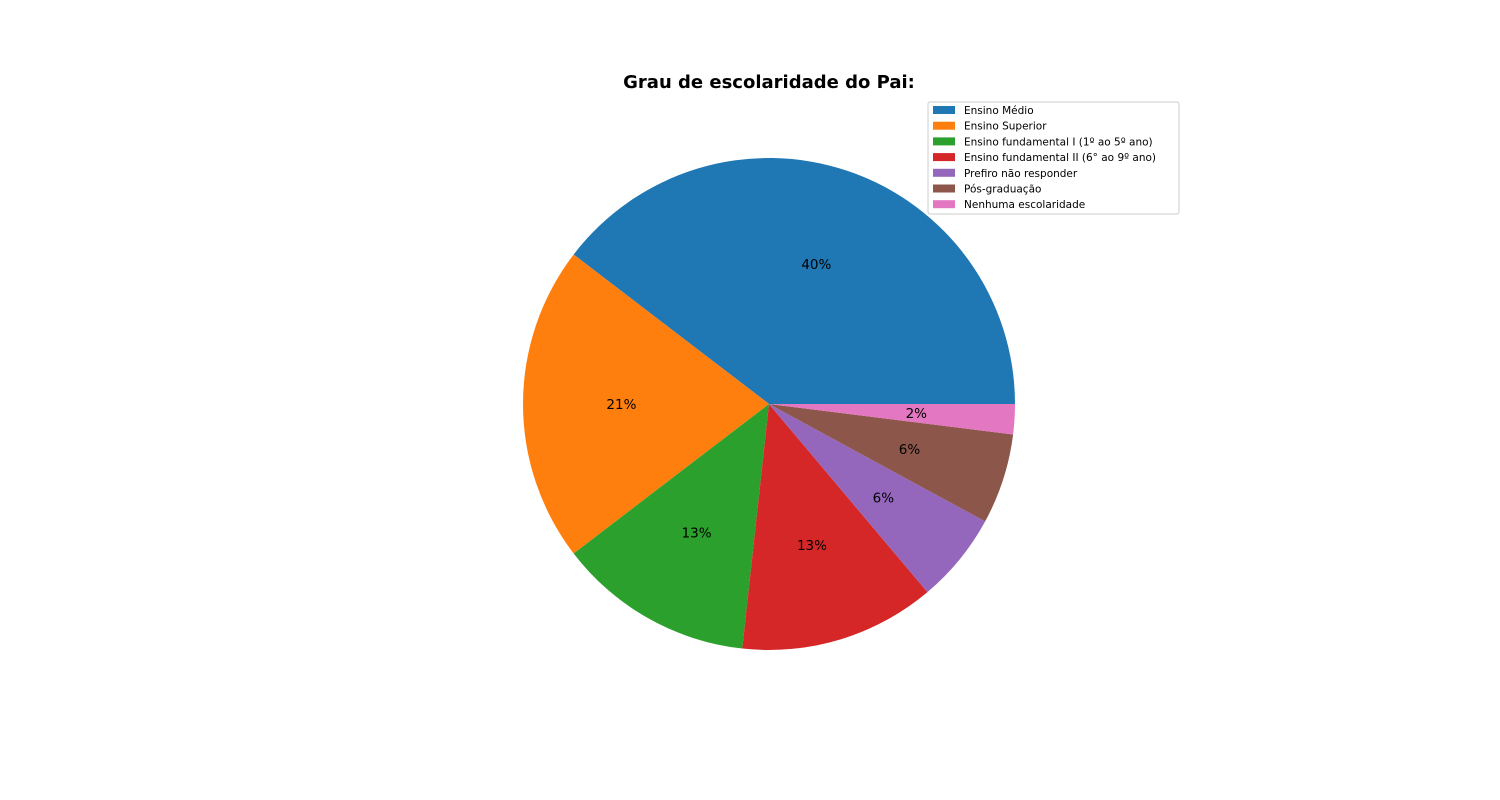 The width and height of the screenshot is (1500, 800). What do you see at coordinates (1024, 205) in the screenshot?
I see `legend-label: Nenhuma escolaridade` at bounding box center [1024, 205].